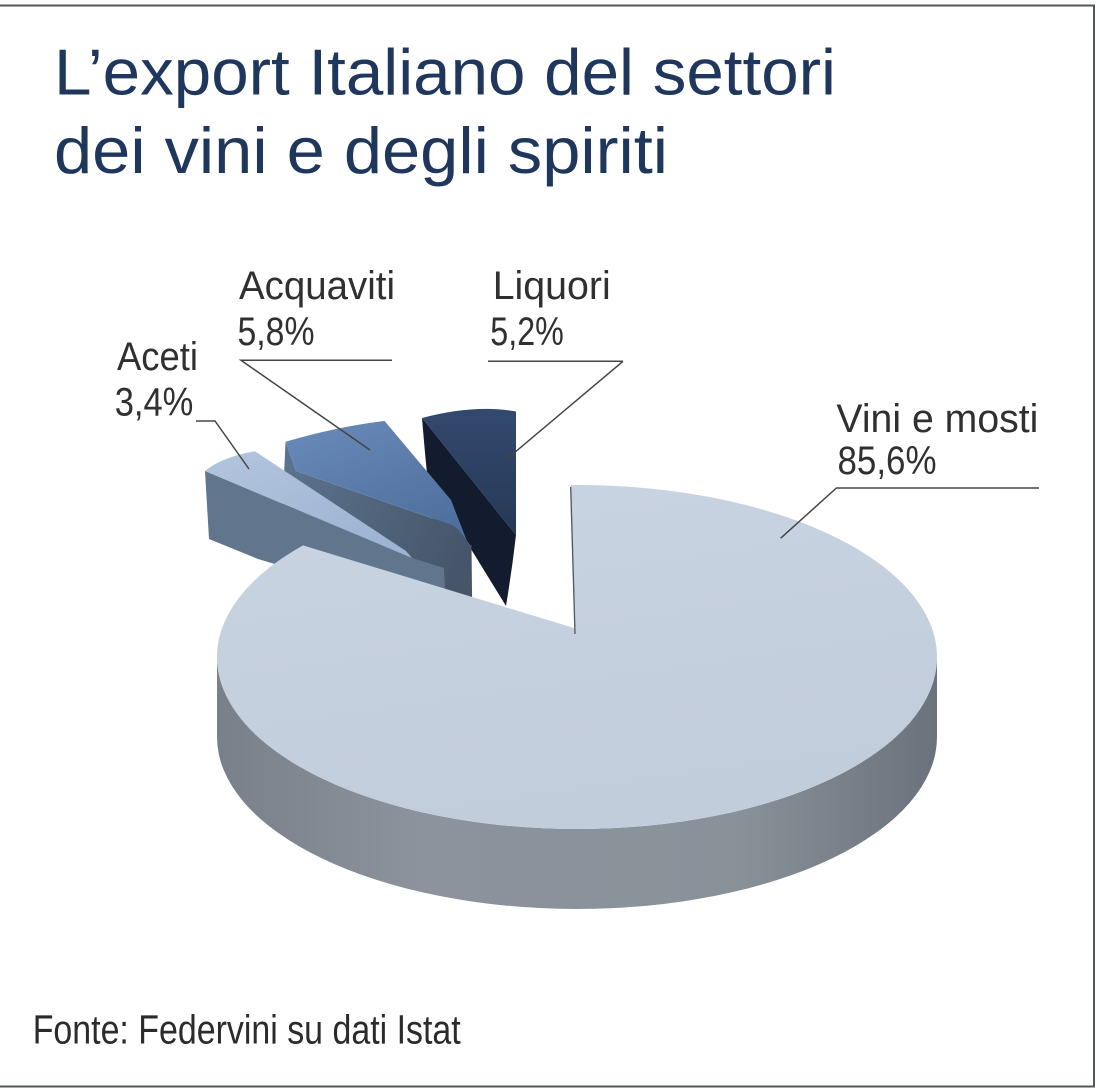 The width and height of the screenshot is (1100, 1091). Describe the element at coordinates (317, 286) in the screenshot. I see `svg-text: Acquaviti` at that location.